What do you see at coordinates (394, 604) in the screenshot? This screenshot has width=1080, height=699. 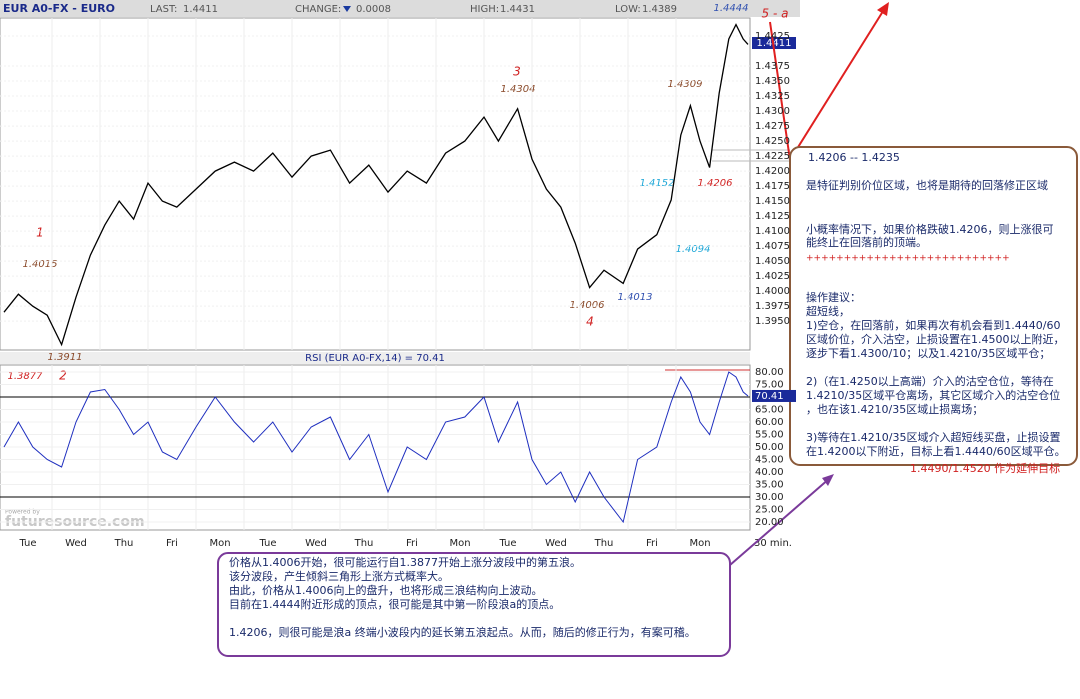 I see `note-line: 目前在1.4444附近形成的顶点，很可能是其中第一阶段浪a的顶点。` at bounding box center [394, 604].